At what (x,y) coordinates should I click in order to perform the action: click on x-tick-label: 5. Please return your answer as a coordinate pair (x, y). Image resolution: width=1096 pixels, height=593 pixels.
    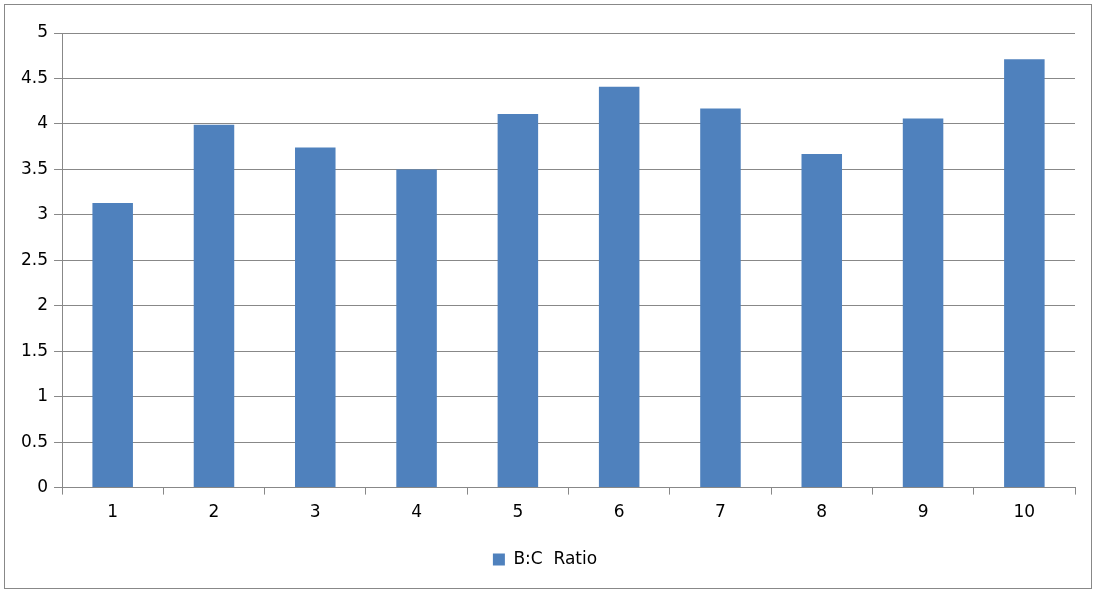
    Looking at the image, I should click on (518, 511).